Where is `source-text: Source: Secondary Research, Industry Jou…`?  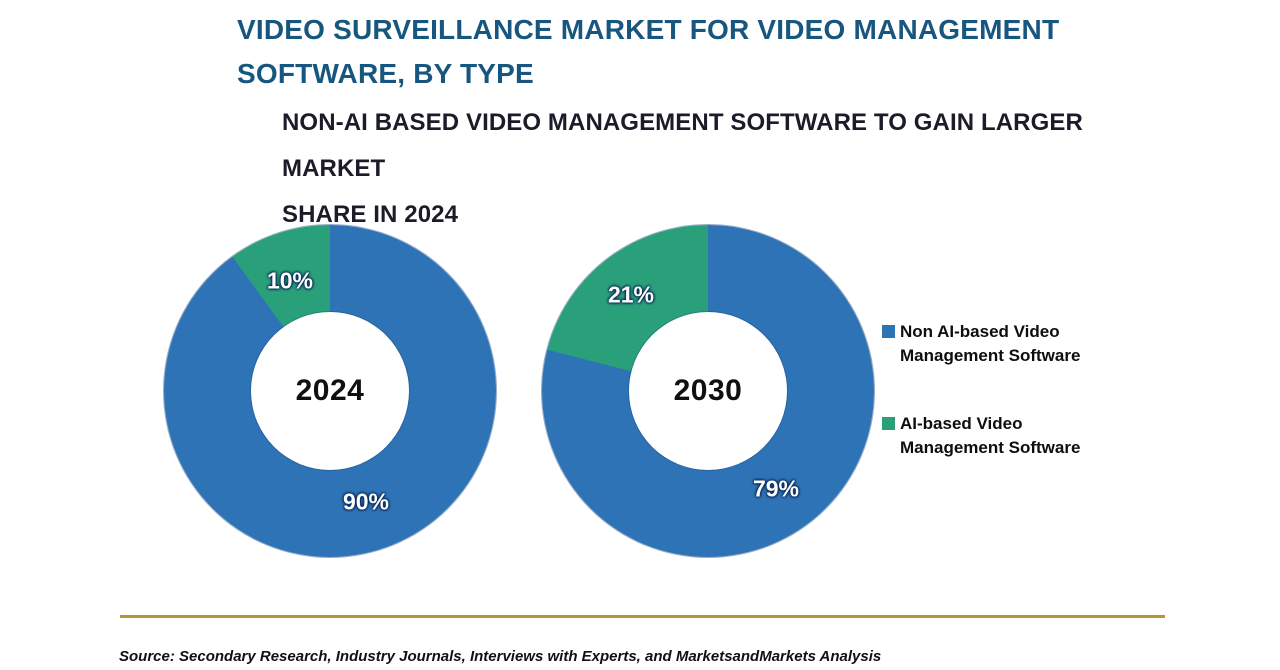
source-text: Source: Secondary Research, Industry Jou… is located at coordinates (500, 656).